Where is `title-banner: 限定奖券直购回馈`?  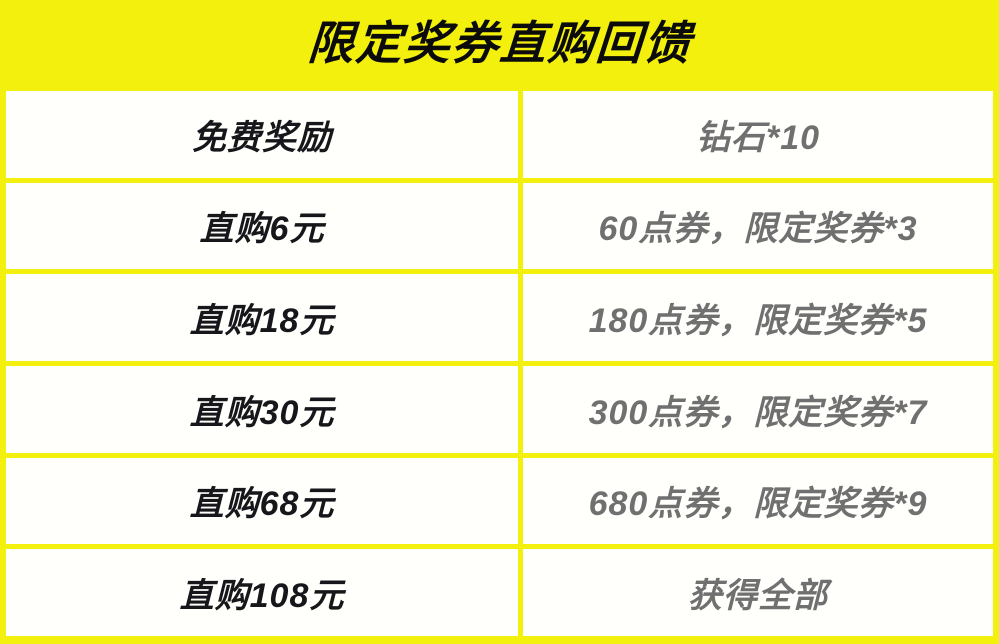
title-banner: 限定奖券直购回馈 is located at coordinates (499, 43).